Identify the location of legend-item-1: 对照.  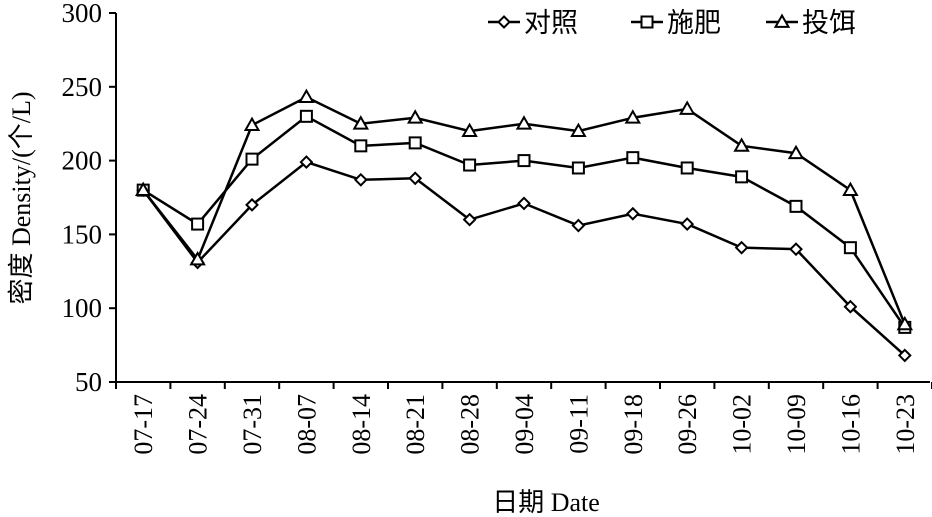
(533, 23).